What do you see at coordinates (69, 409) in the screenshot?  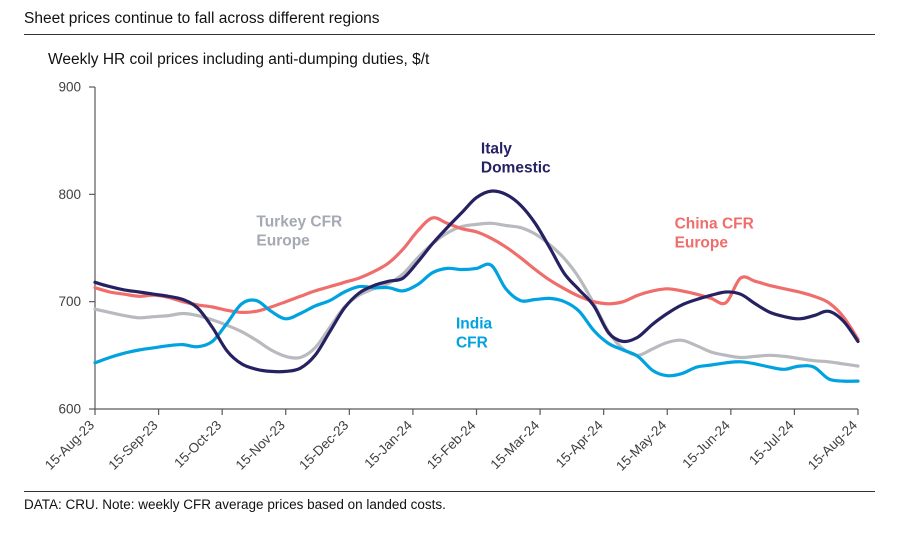 I see `svg-text: 600` at bounding box center [69, 409].